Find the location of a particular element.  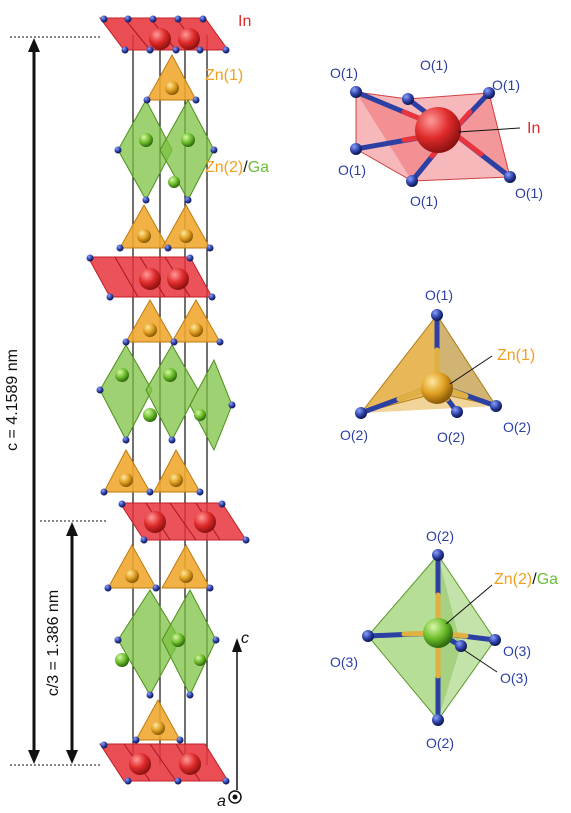

in-octahedron: In O(1) O(1) O(1) O(1) O(1) O(1) is located at coordinates (436, 133).